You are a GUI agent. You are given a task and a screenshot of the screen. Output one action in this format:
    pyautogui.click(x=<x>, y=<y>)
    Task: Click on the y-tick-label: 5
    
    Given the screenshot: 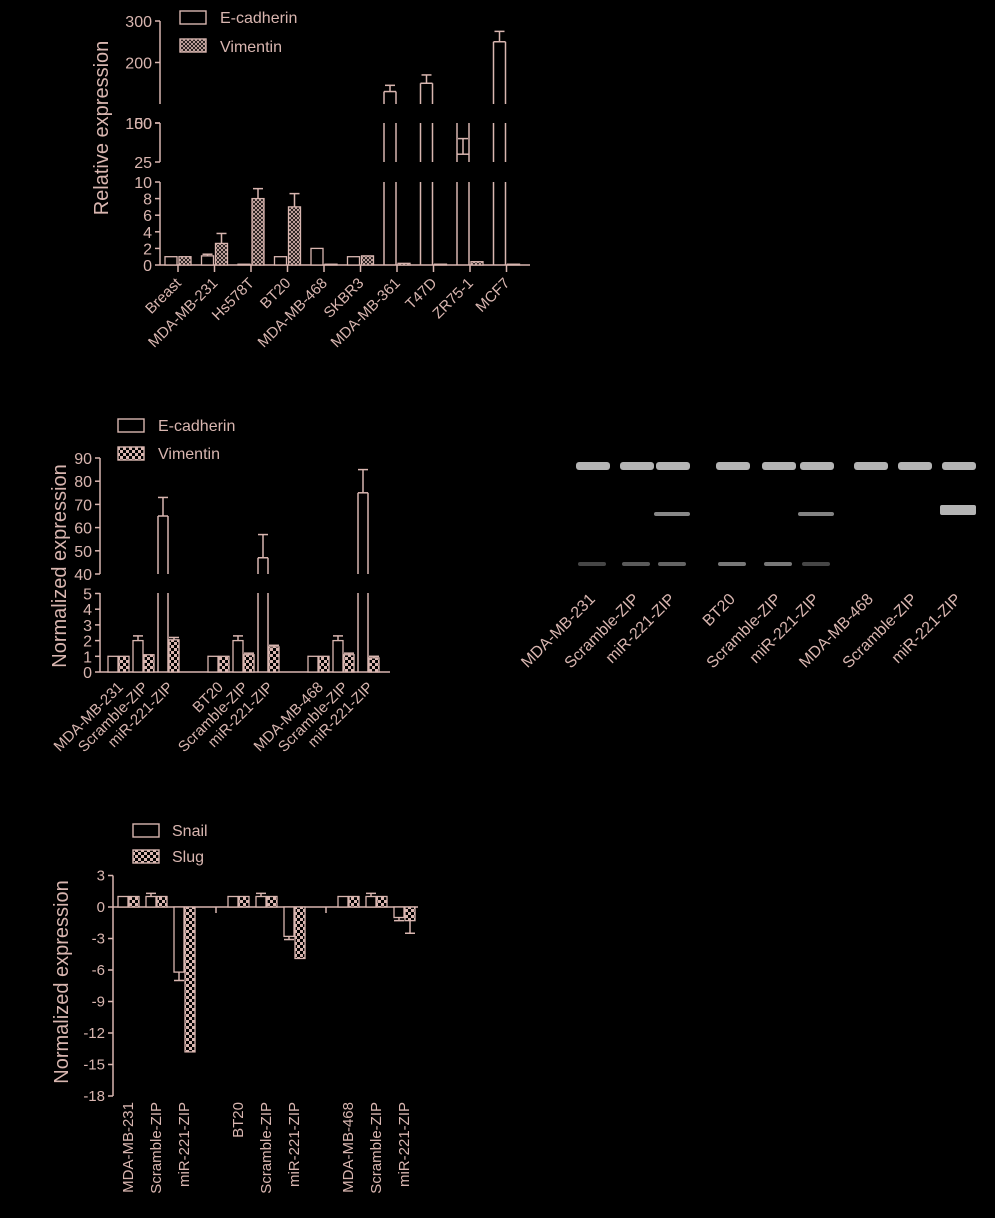 What is the action you would take?
    pyautogui.click(x=87, y=595)
    